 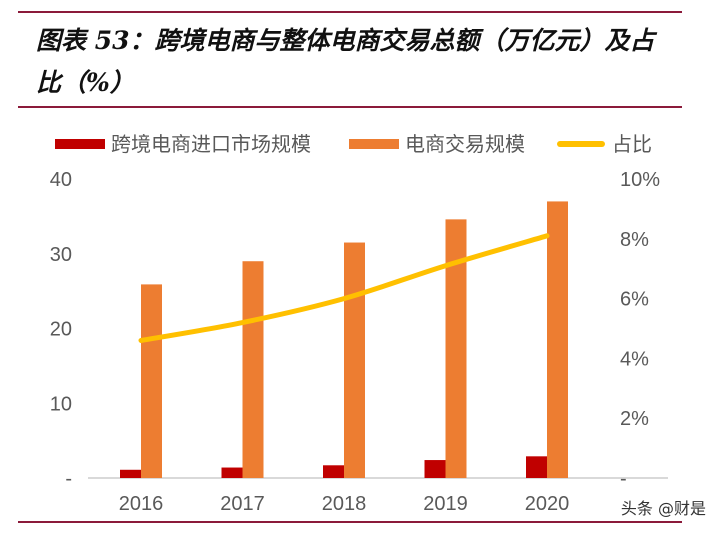 What do you see at coordinates (350, 522) in the screenshot?
I see `bottom-rule` at bounding box center [350, 522].